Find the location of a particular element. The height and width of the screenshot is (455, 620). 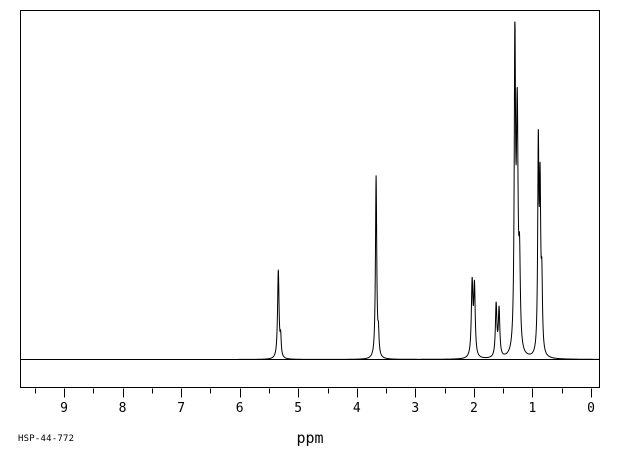

axis-tick-label: 4 is located at coordinates (357, 408).